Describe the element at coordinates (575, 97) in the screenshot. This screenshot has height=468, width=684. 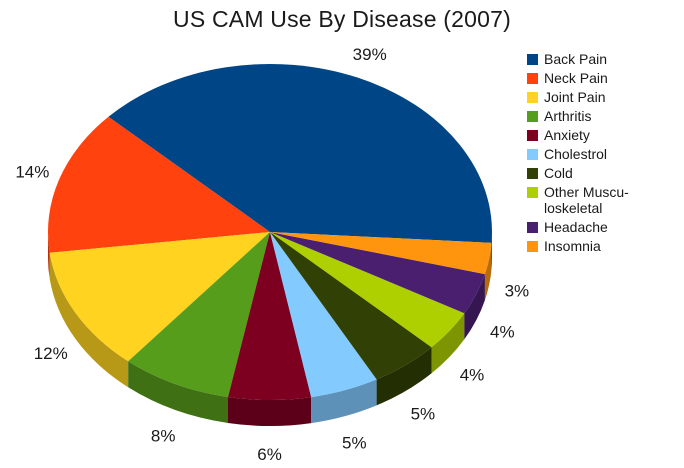
I see `legend-label-2: Joint Pain` at that location.